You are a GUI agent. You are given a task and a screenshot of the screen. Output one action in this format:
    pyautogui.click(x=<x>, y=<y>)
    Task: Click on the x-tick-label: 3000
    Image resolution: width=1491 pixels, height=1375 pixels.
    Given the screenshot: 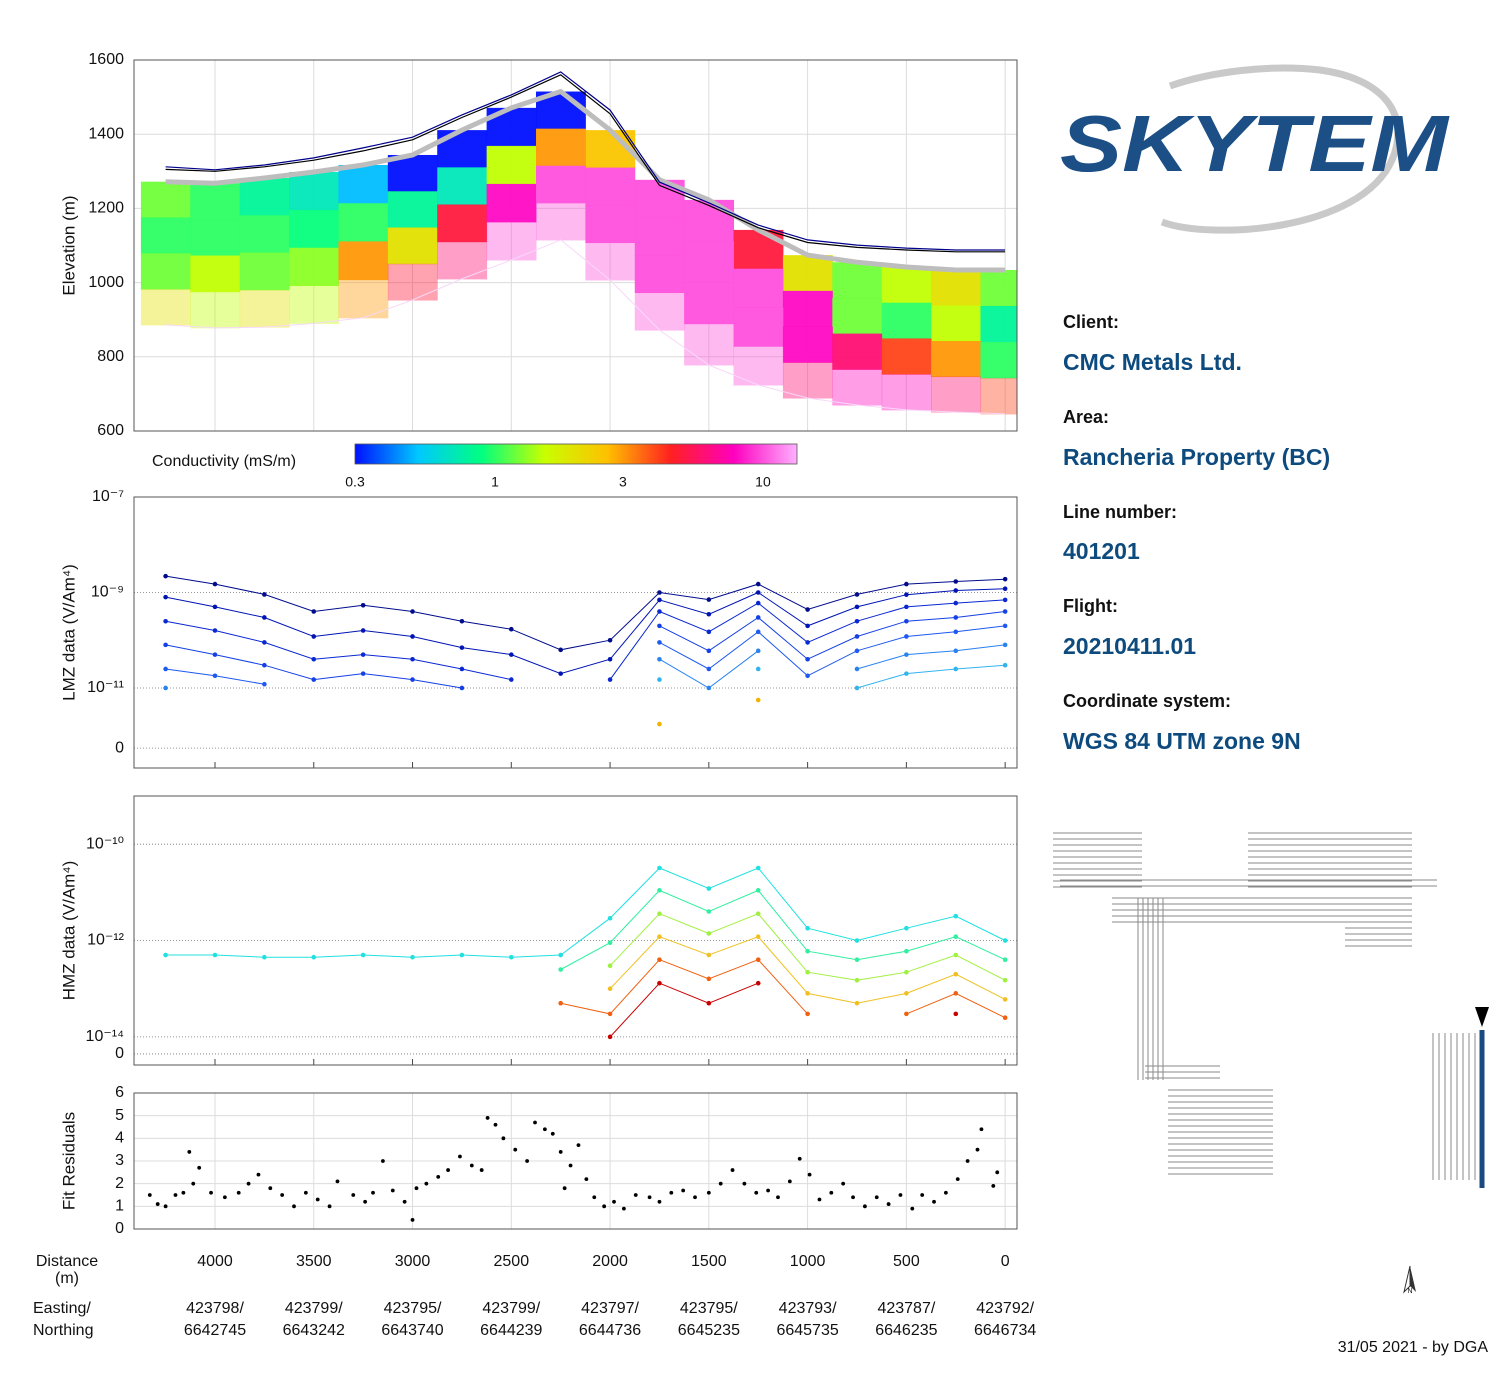 What is the action you would take?
    pyautogui.click(x=413, y=1261)
    